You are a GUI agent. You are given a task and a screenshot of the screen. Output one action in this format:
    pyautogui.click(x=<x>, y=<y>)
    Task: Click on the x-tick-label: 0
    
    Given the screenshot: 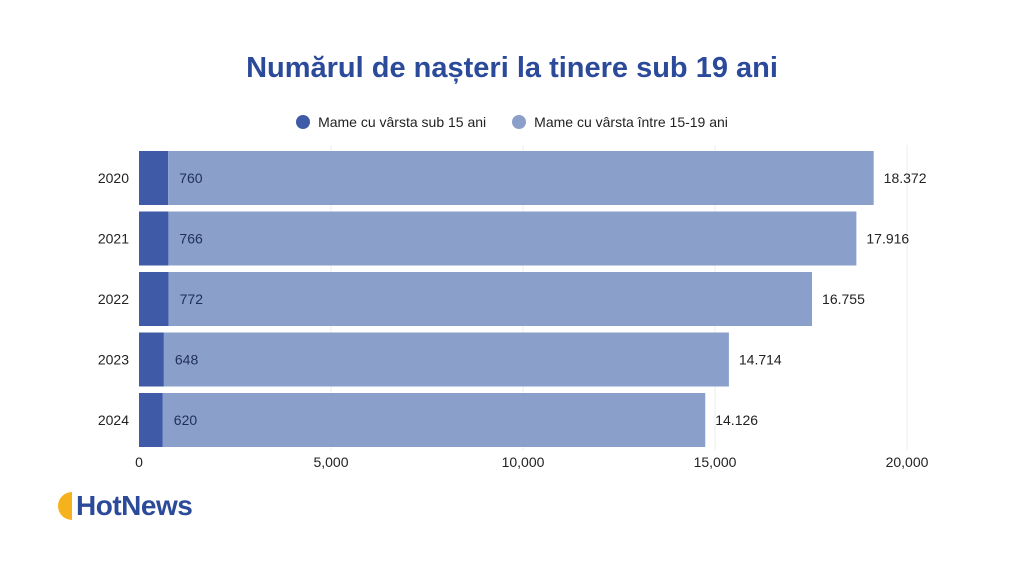 What is the action you would take?
    pyautogui.click(x=139, y=462)
    